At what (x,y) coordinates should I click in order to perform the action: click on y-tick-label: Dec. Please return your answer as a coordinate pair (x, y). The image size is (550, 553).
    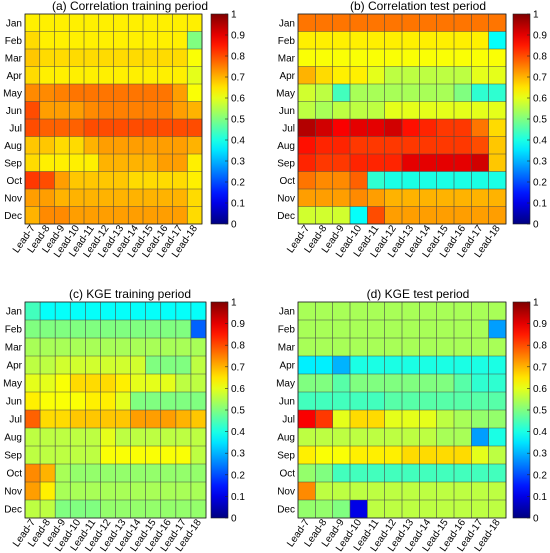
    Looking at the image, I should click on (13, 216).